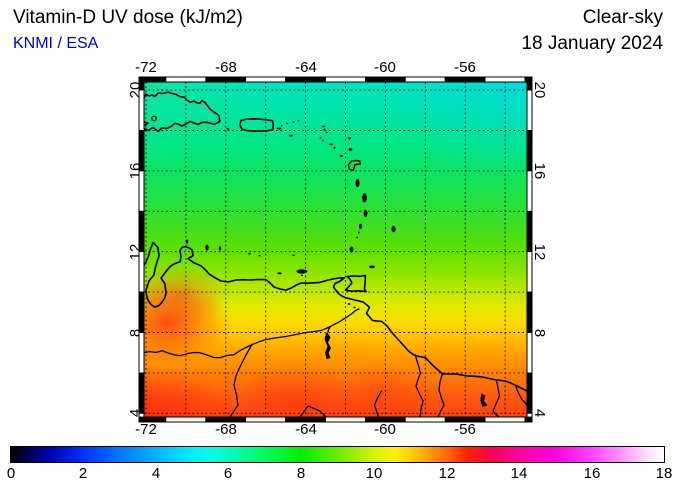 The image size is (675, 490). Describe the element at coordinates (349, 304) in the screenshot. I see `delta-islet` at that location.